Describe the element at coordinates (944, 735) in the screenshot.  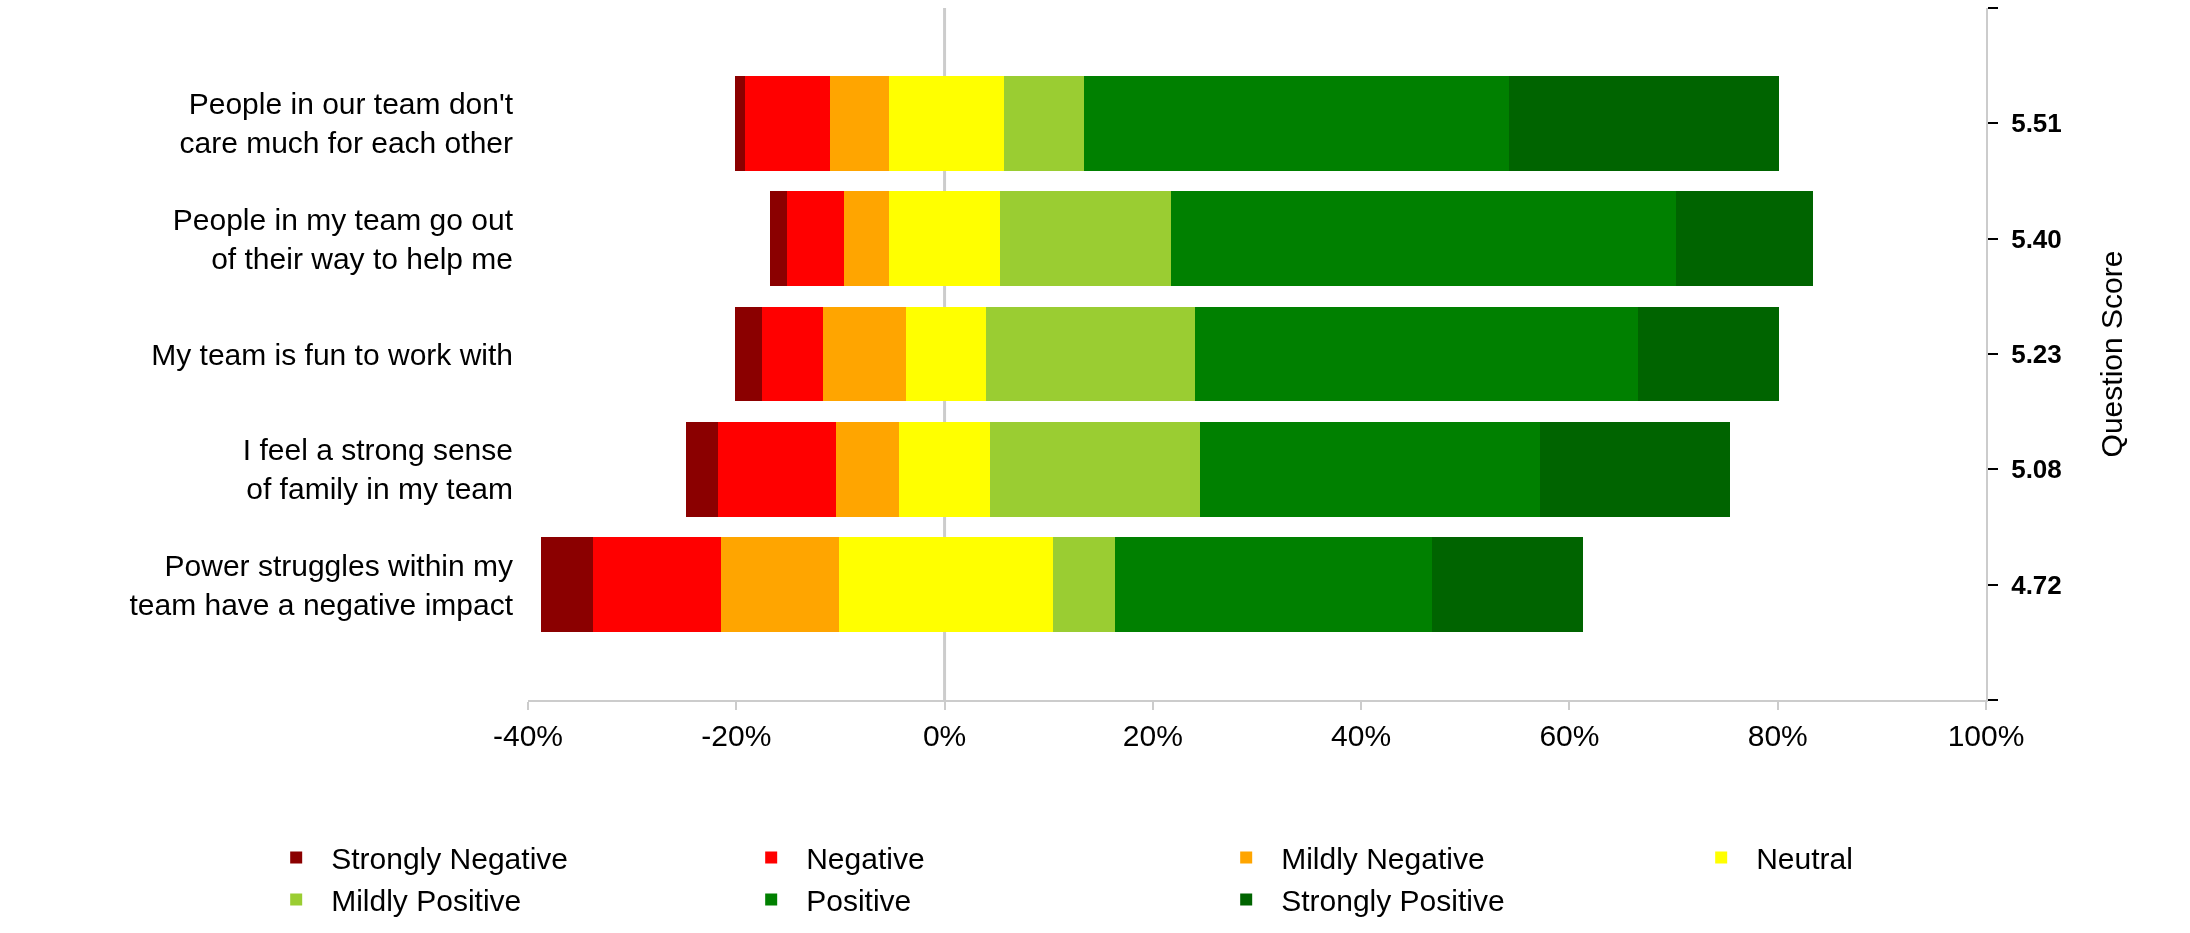
I see `x-tick-label: 0%` at that location.